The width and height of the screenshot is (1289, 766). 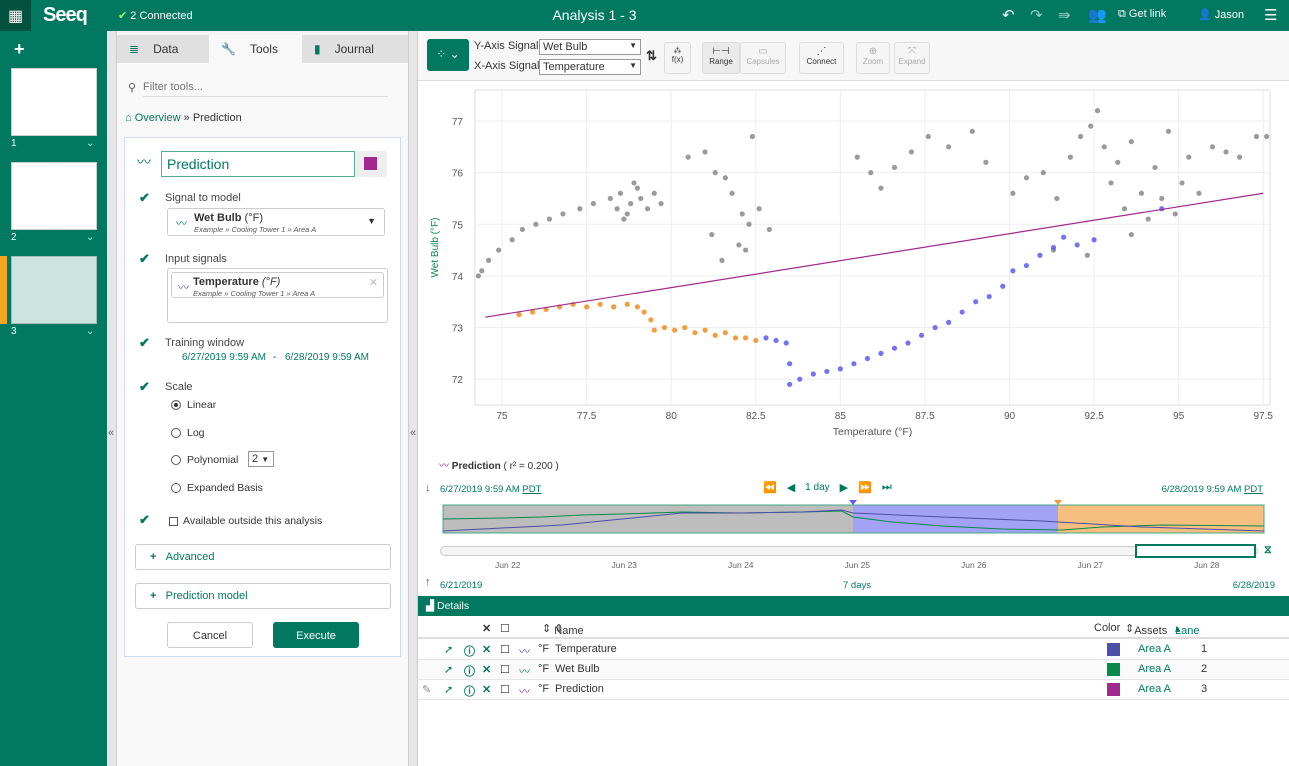 I want to click on overview-window-handle, so click(x=1195, y=551).